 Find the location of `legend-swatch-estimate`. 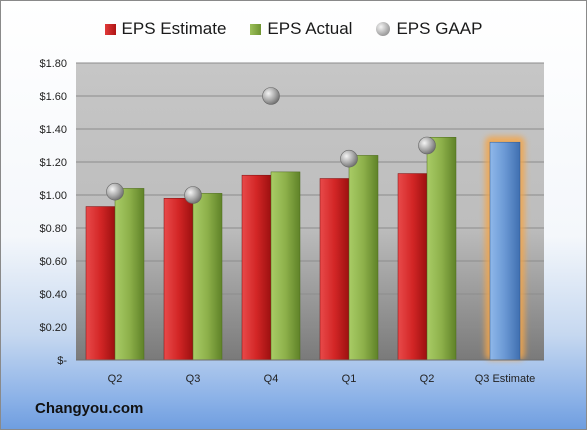

legend-swatch-estimate is located at coordinates (110, 29).